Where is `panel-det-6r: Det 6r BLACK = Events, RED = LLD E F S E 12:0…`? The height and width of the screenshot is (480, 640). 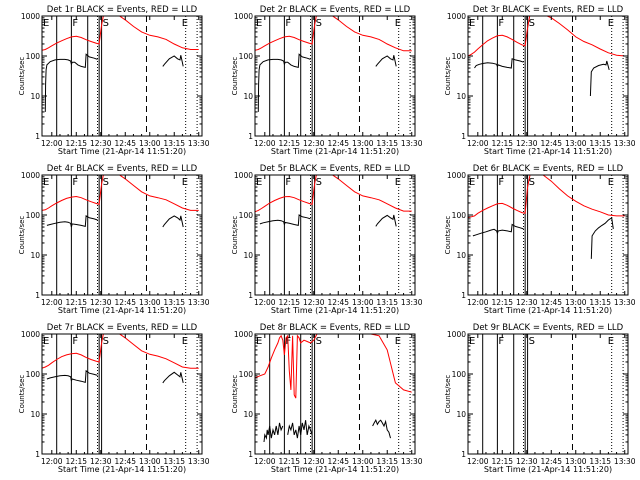 panel-det-6r: Det 6r BLACK = Events, RED = LLD E F S E 12:0… is located at coordinates (540, 239).